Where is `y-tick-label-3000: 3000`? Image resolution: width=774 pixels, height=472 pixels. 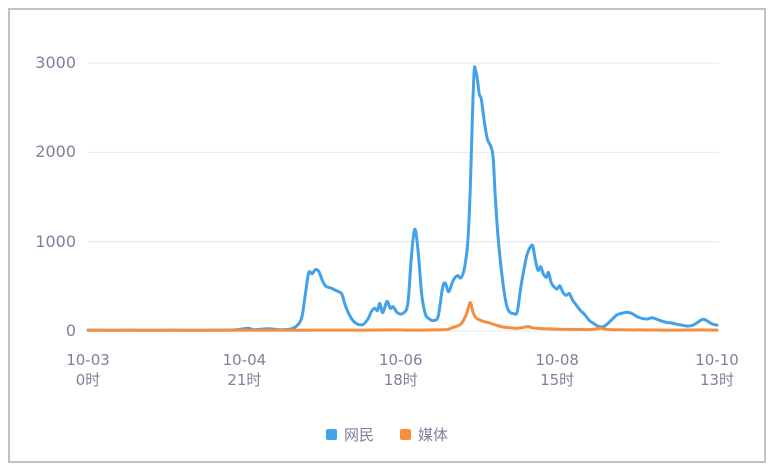 y-tick-label-3000: 3000 is located at coordinates (55, 62).